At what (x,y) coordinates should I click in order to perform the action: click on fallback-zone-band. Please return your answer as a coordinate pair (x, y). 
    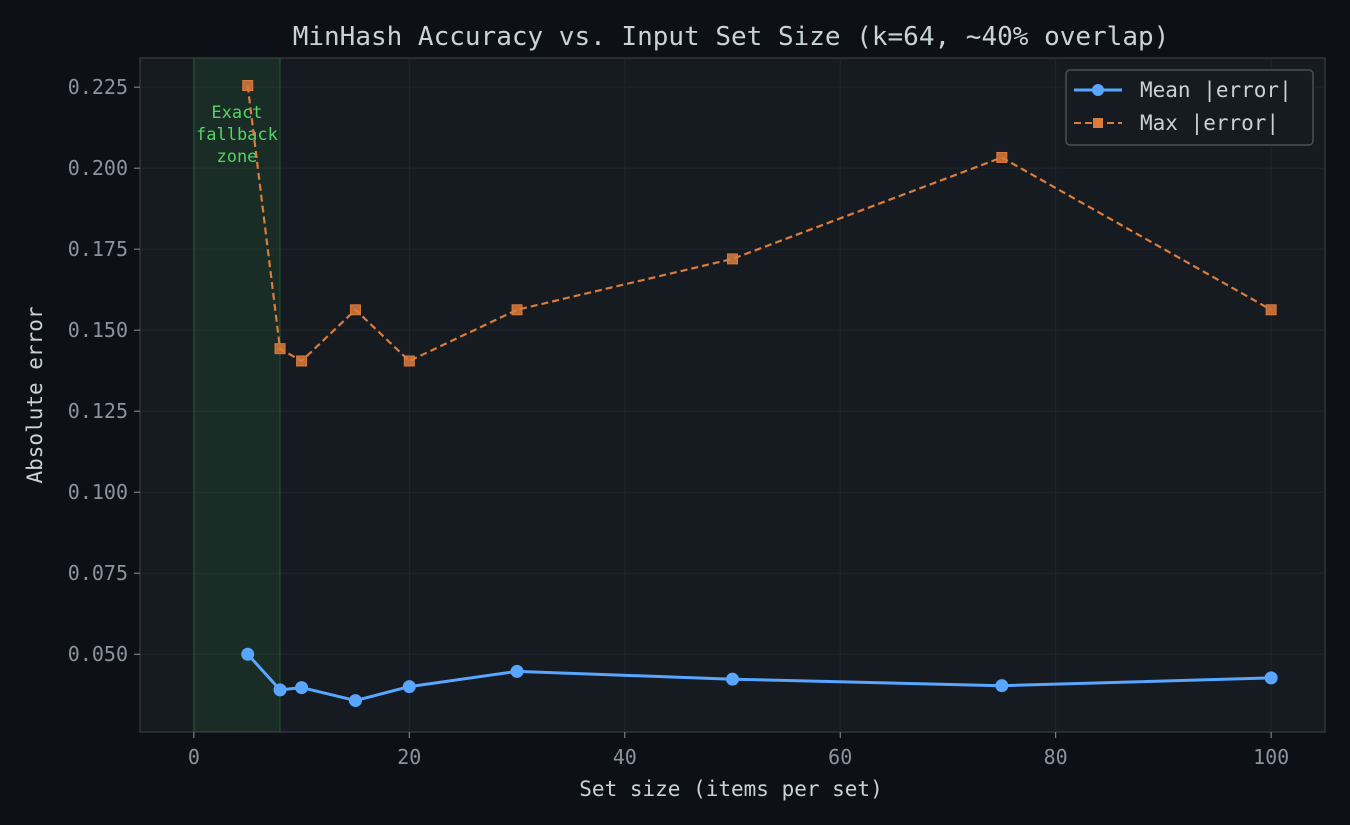
    Looking at the image, I should click on (237, 395).